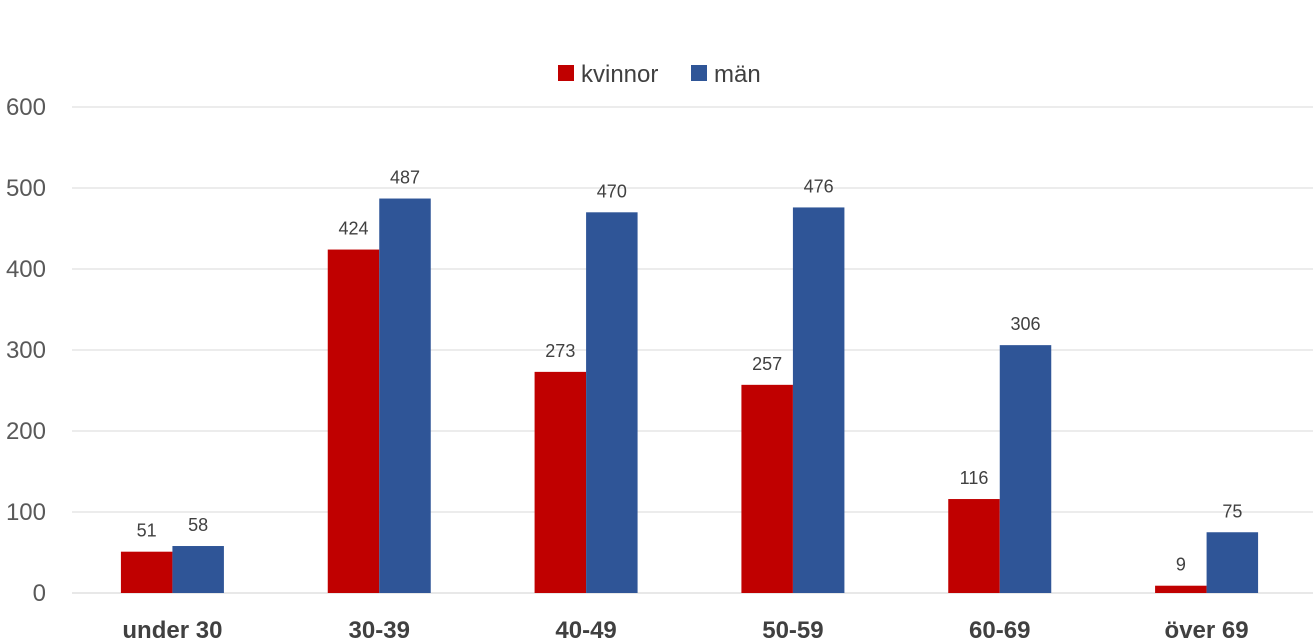  I want to click on y-tick-label: 0, so click(39, 593).